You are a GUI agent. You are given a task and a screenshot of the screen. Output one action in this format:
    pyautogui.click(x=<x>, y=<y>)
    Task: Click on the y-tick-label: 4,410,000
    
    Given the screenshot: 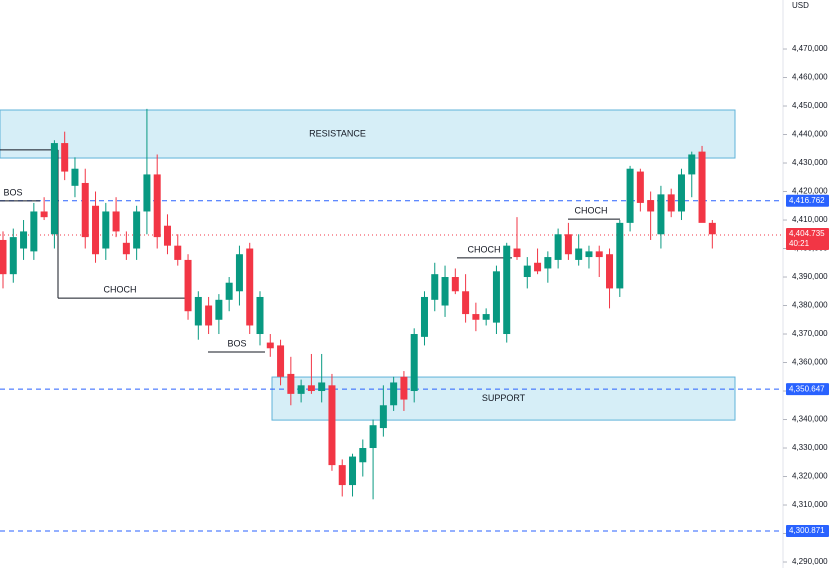 What is the action you would take?
    pyautogui.click(x=810, y=219)
    